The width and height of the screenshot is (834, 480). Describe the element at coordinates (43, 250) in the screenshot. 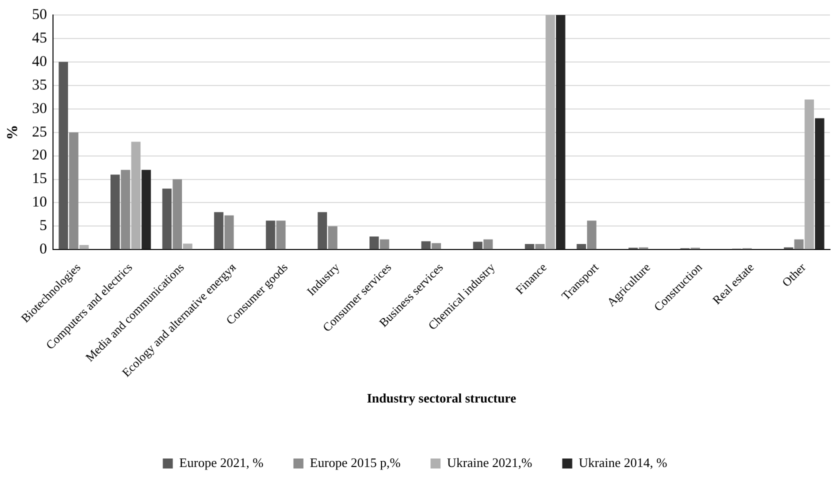

I see `y-tick-label: 0` at that location.